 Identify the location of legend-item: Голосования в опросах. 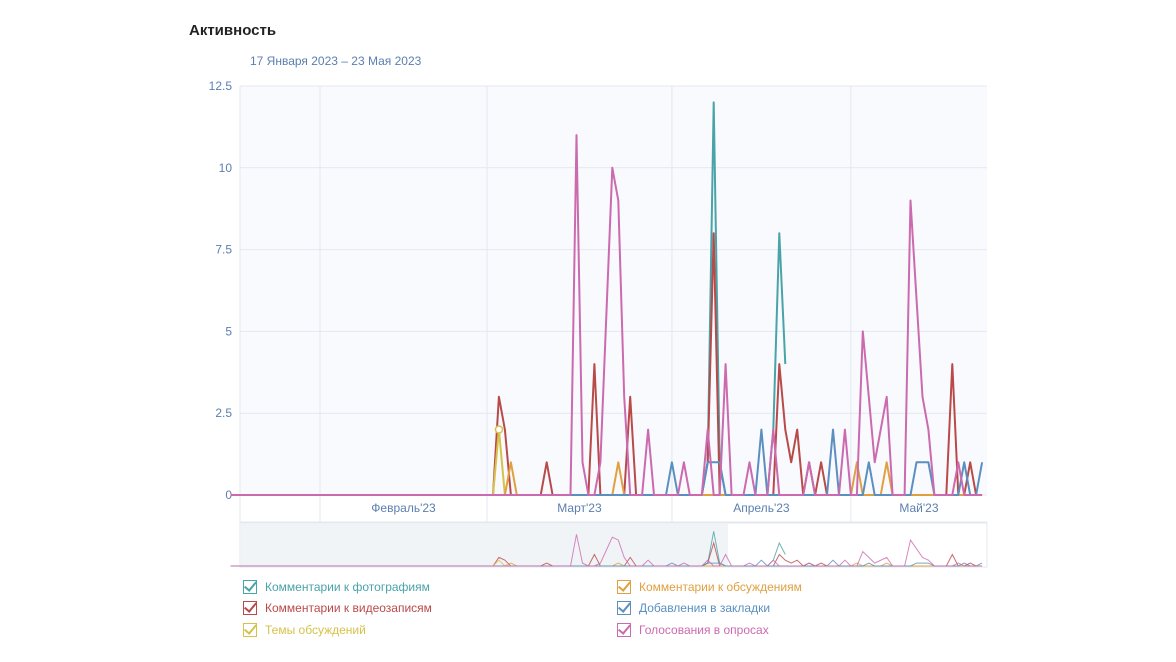
(693, 630).